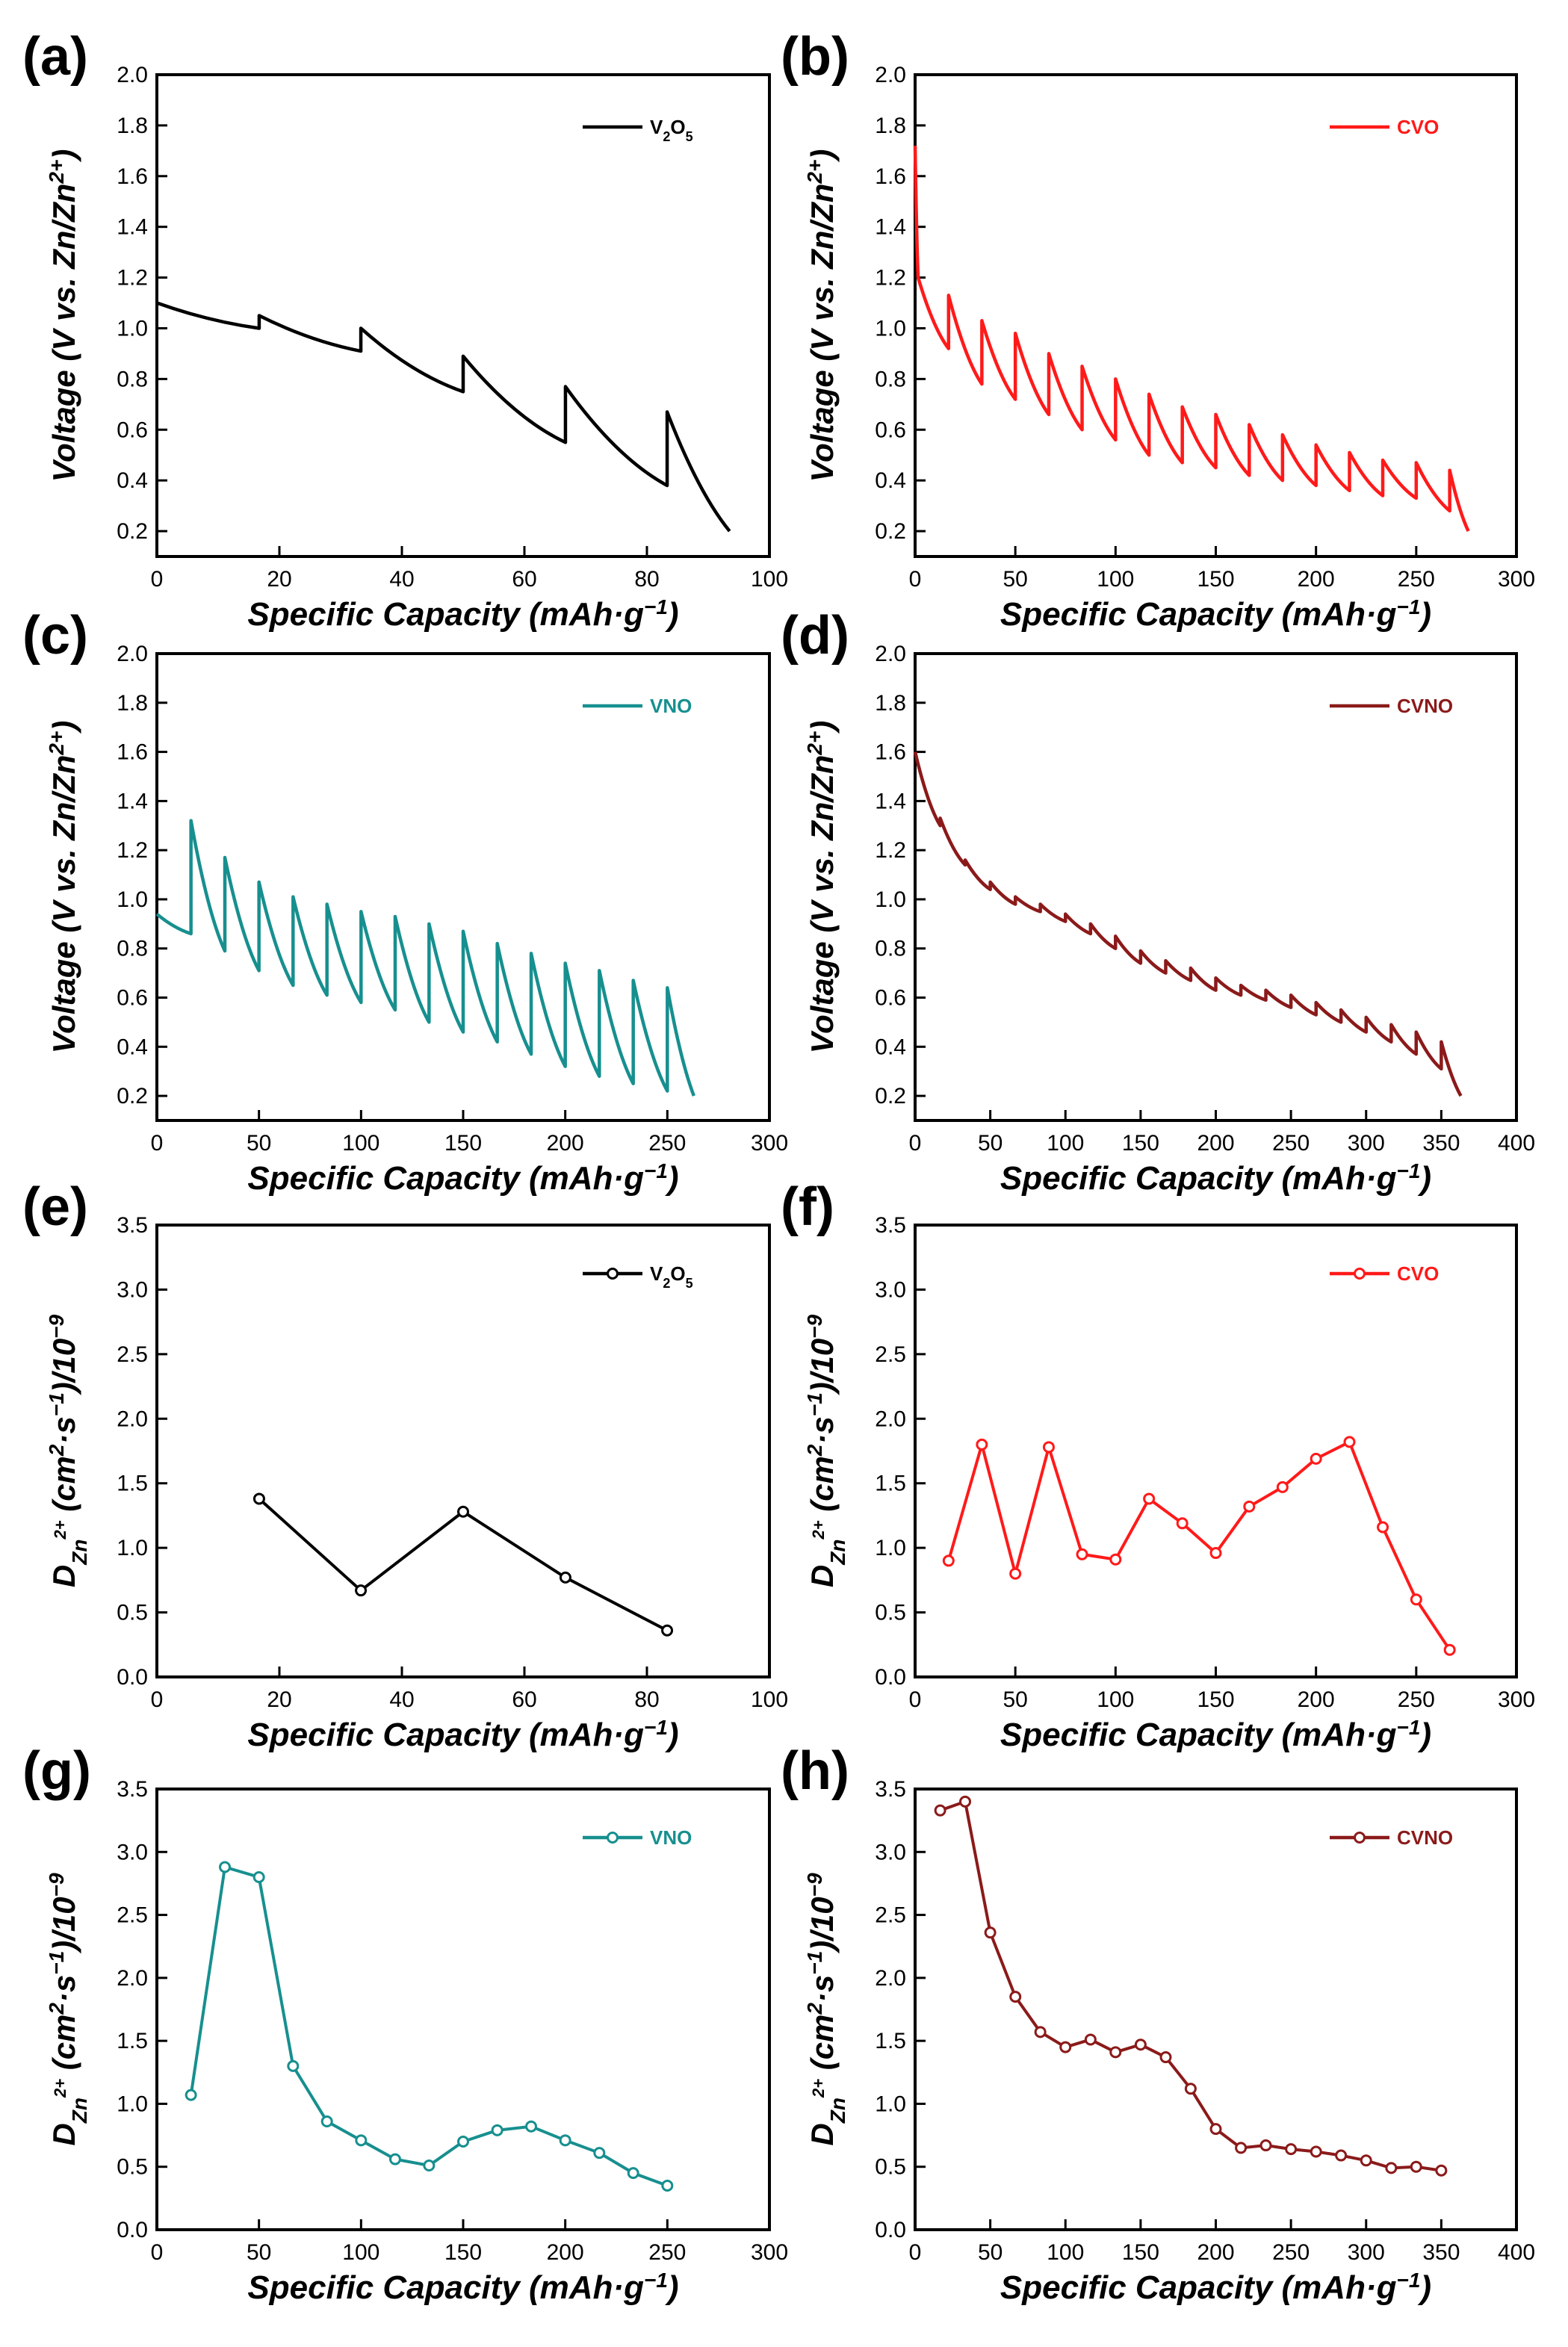  What do you see at coordinates (1418, 127) in the screenshot?
I see `legend-label: CVO` at bounding box center [1418, 127].